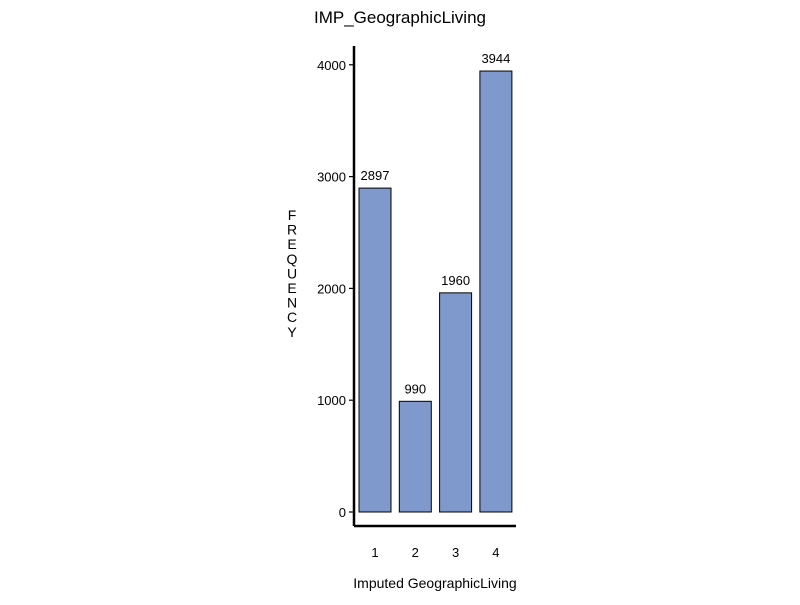  I want to click on y-axis-label-letter: N, so click(292, 303).